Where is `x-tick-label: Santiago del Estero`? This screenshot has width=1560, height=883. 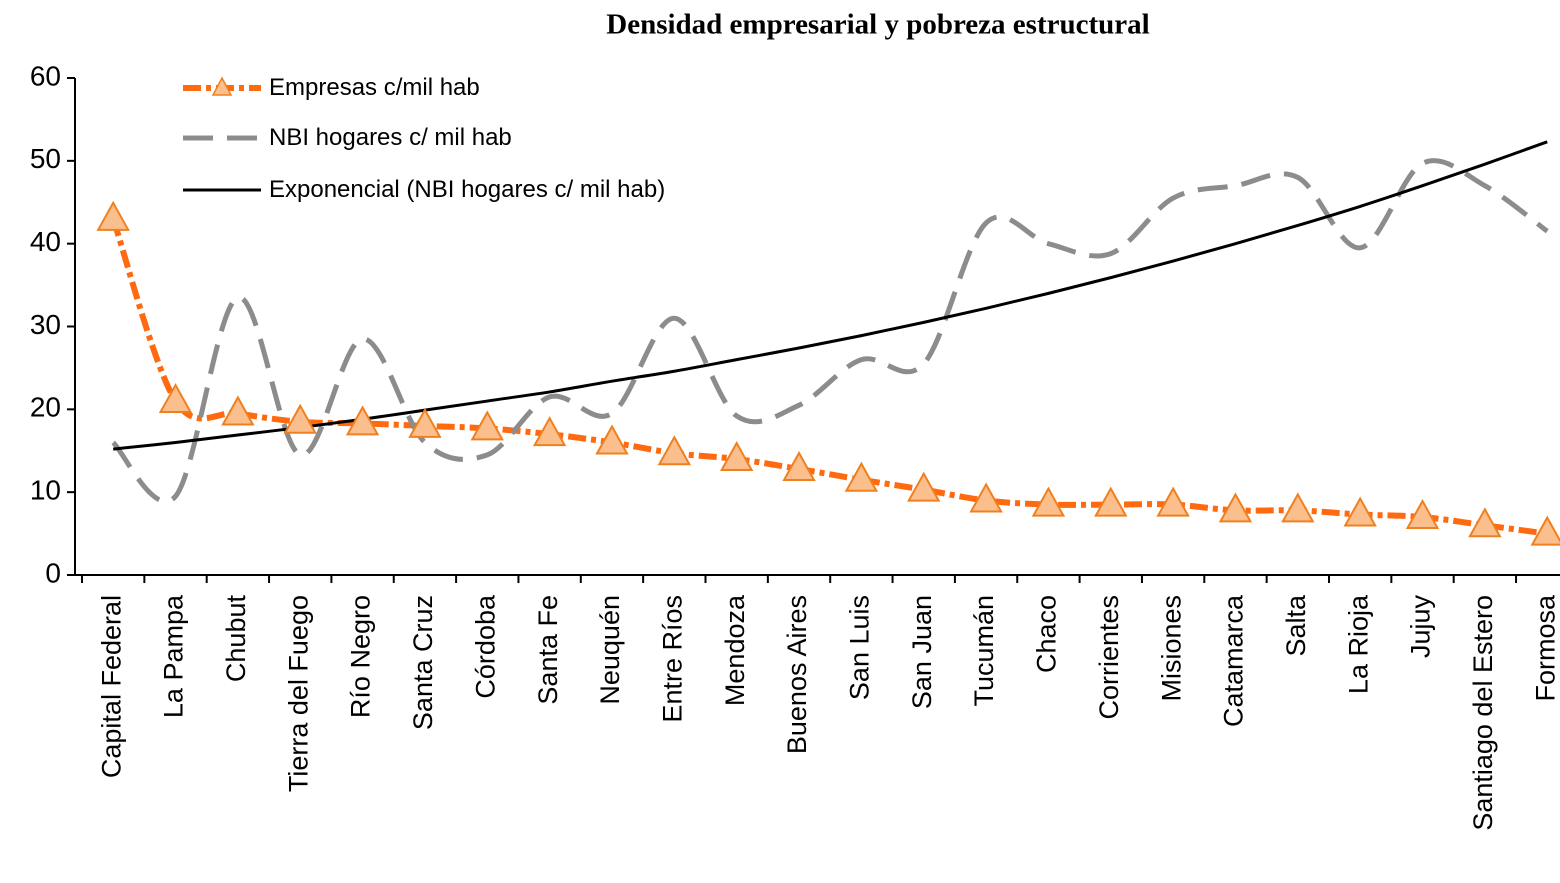 x-tick-label: Santiago del Estero is located at coordinates (1483, 713).